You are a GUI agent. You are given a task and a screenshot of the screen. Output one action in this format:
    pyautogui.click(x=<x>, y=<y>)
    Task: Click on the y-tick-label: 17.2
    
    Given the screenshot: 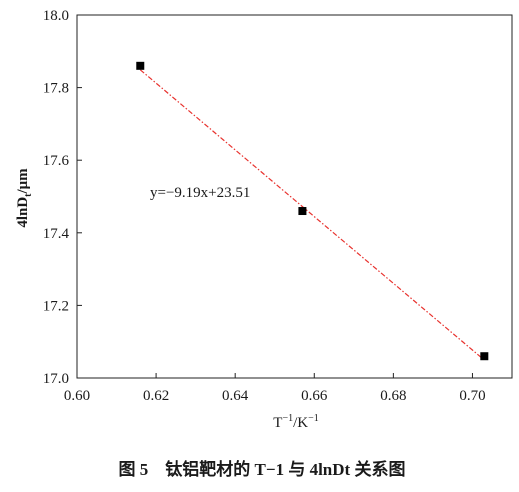 What is the action you would take?
    pyautogui.click(x=56, y=306)
    